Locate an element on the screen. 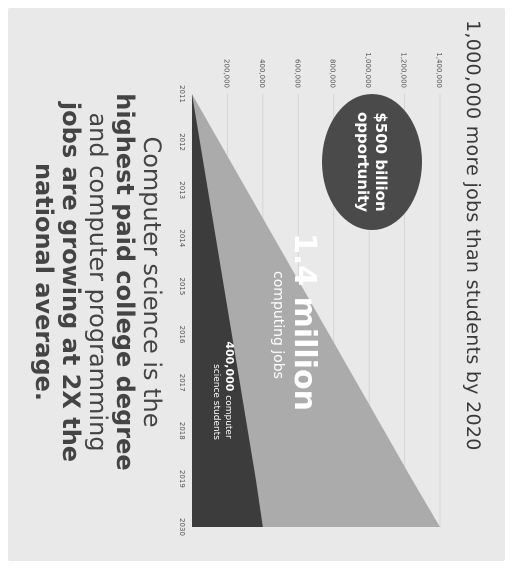 The width and height of the screenshot is (517, 569). x-tick-label: 2030 is located at coordinates (183, 527).